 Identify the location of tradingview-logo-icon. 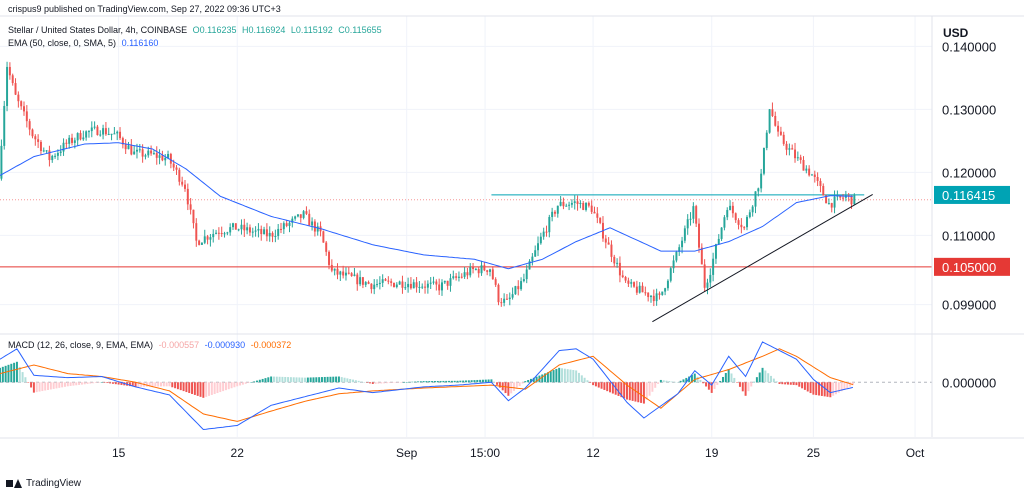
(14, 483).